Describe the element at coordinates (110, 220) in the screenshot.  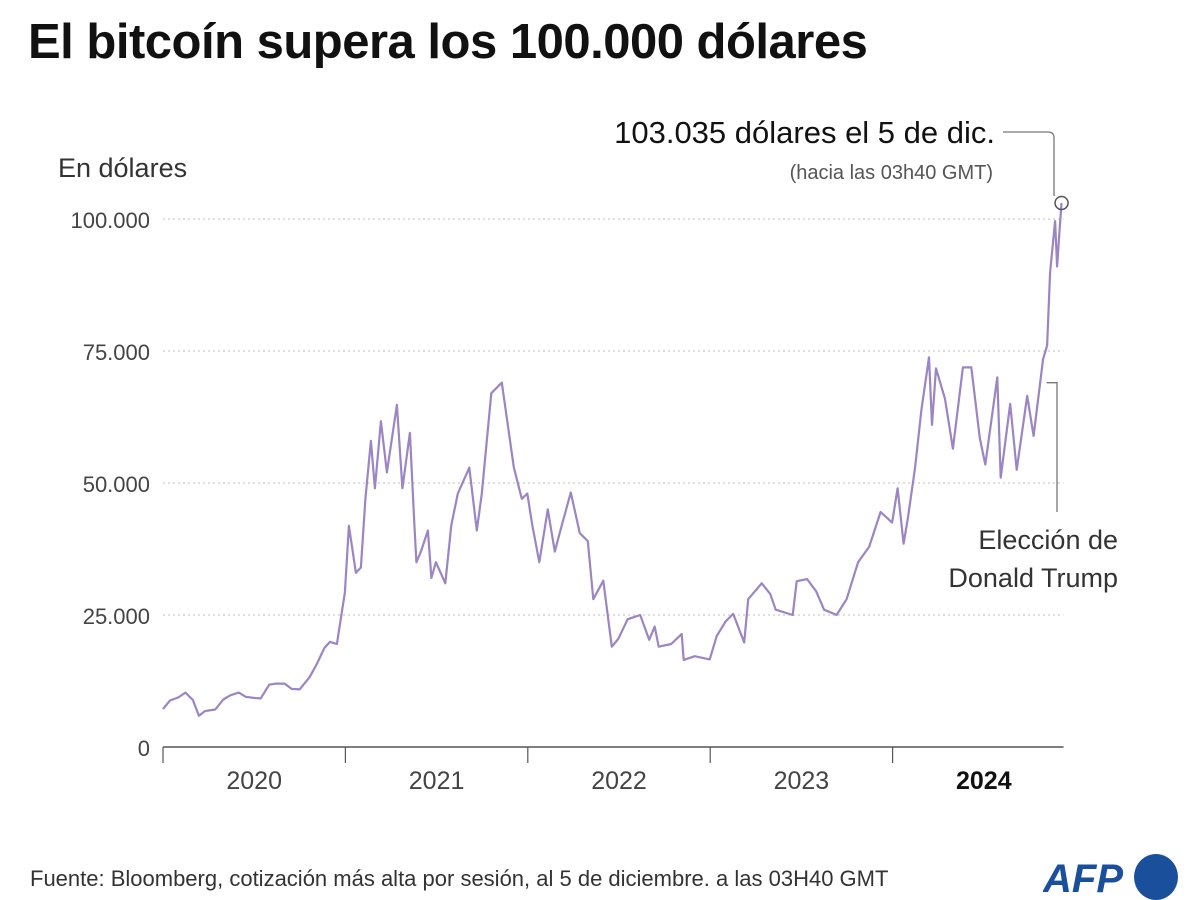
I see `y-tick-label: 100.000` at that location.